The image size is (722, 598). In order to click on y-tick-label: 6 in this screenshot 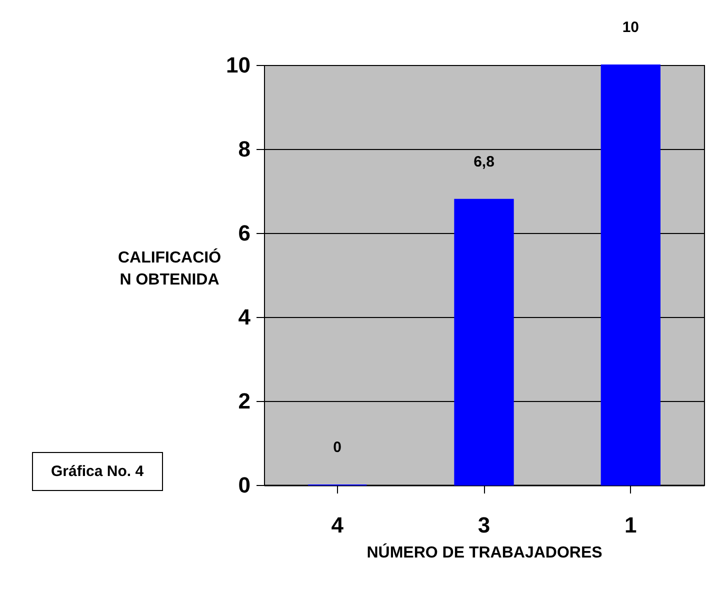, I will do `click(244, 233)`.